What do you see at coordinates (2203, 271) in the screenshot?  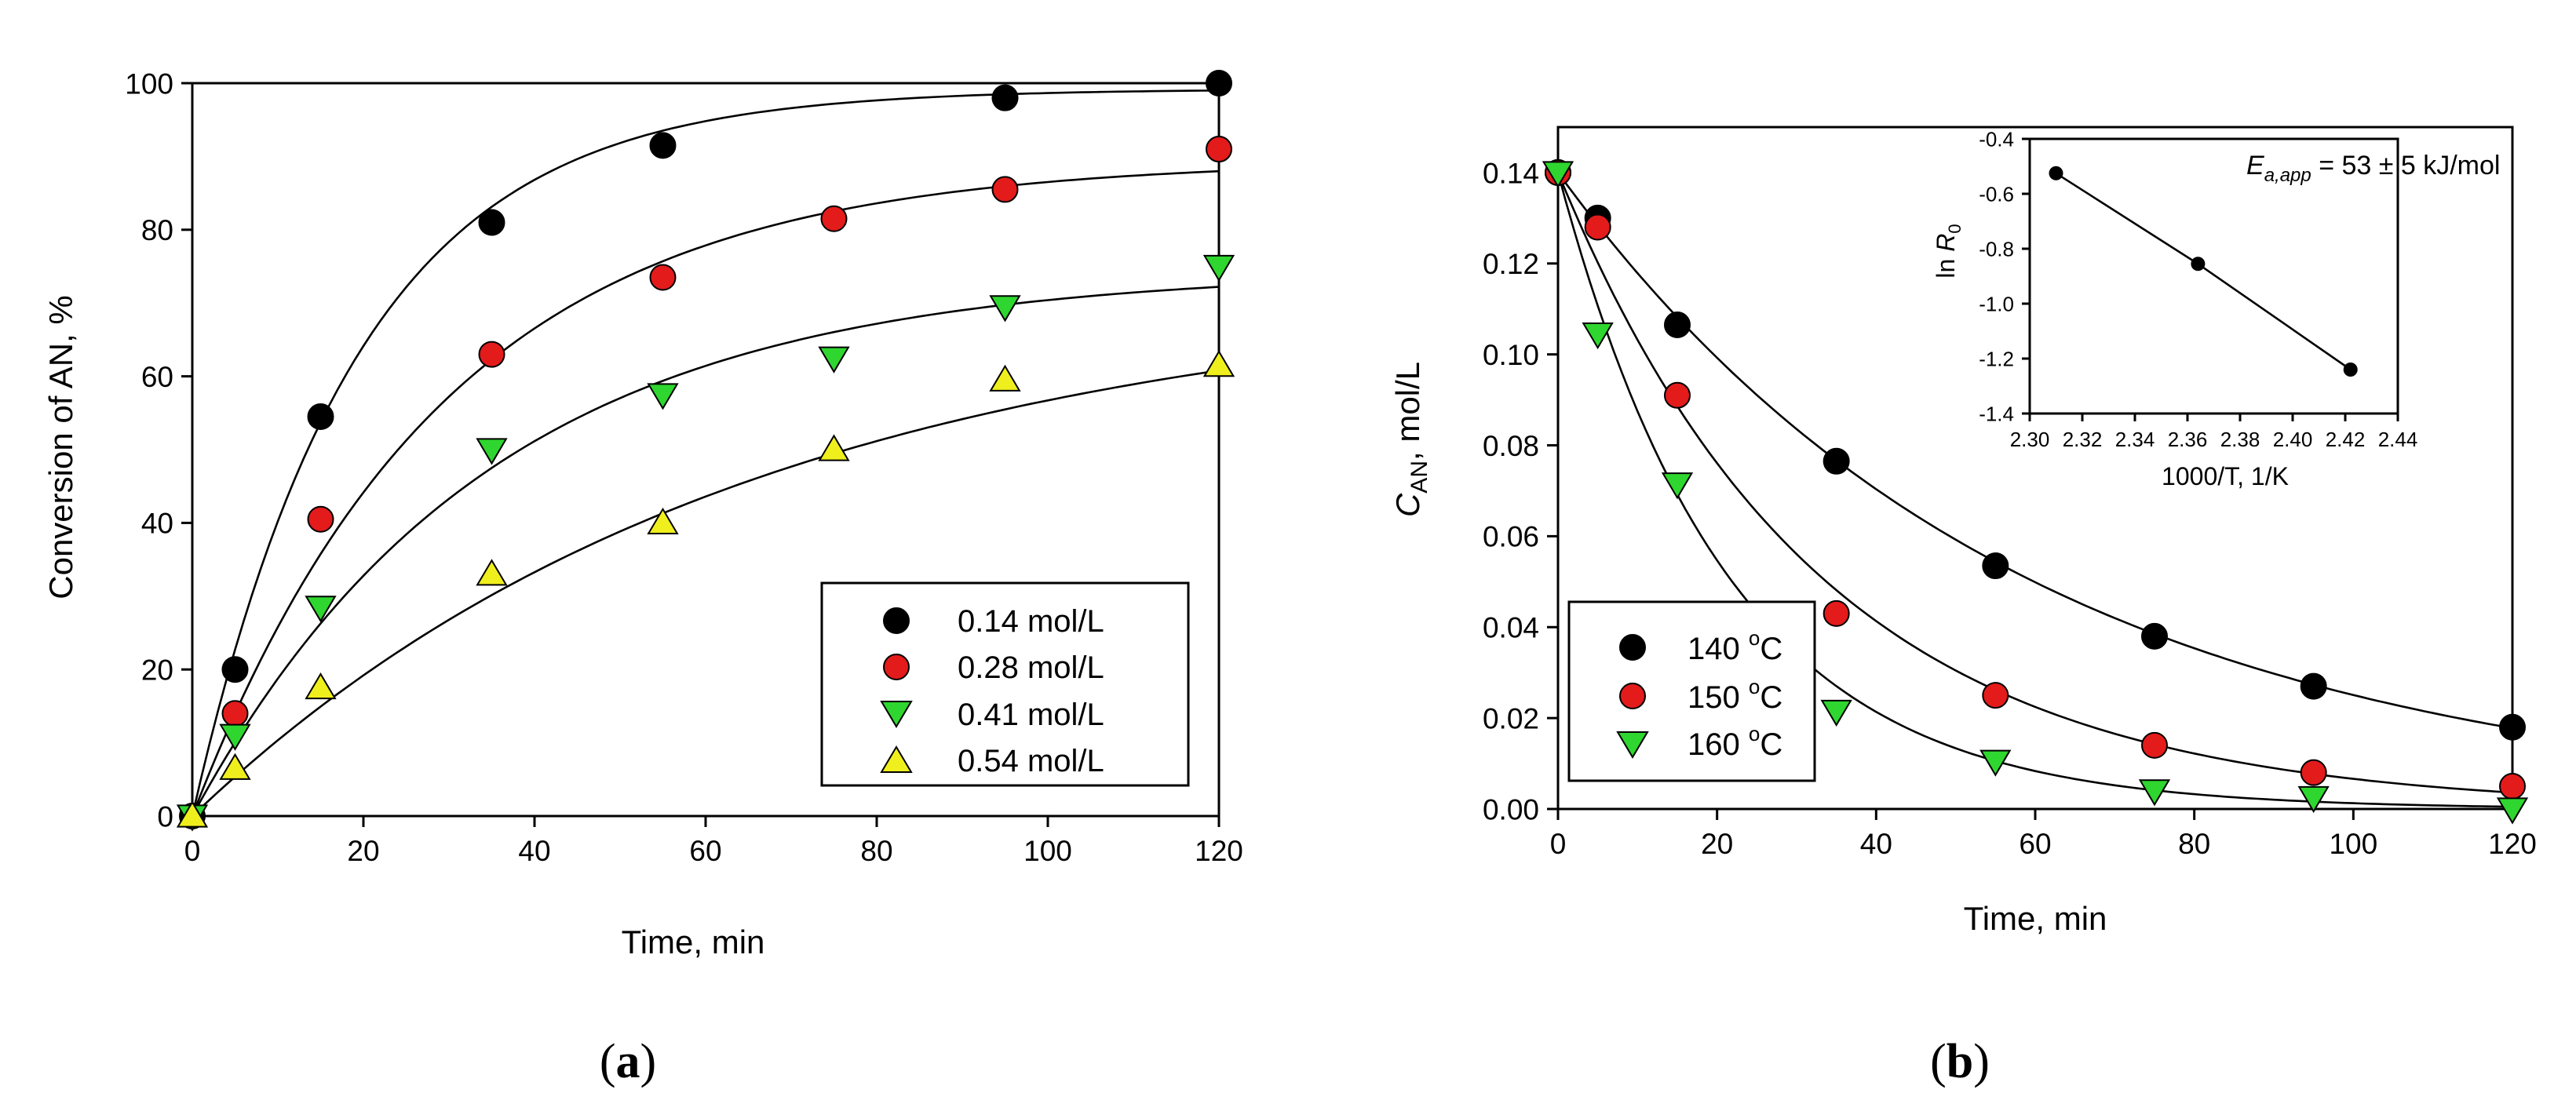 I see `inset-fit-line` at bounding box center [2203, 271].